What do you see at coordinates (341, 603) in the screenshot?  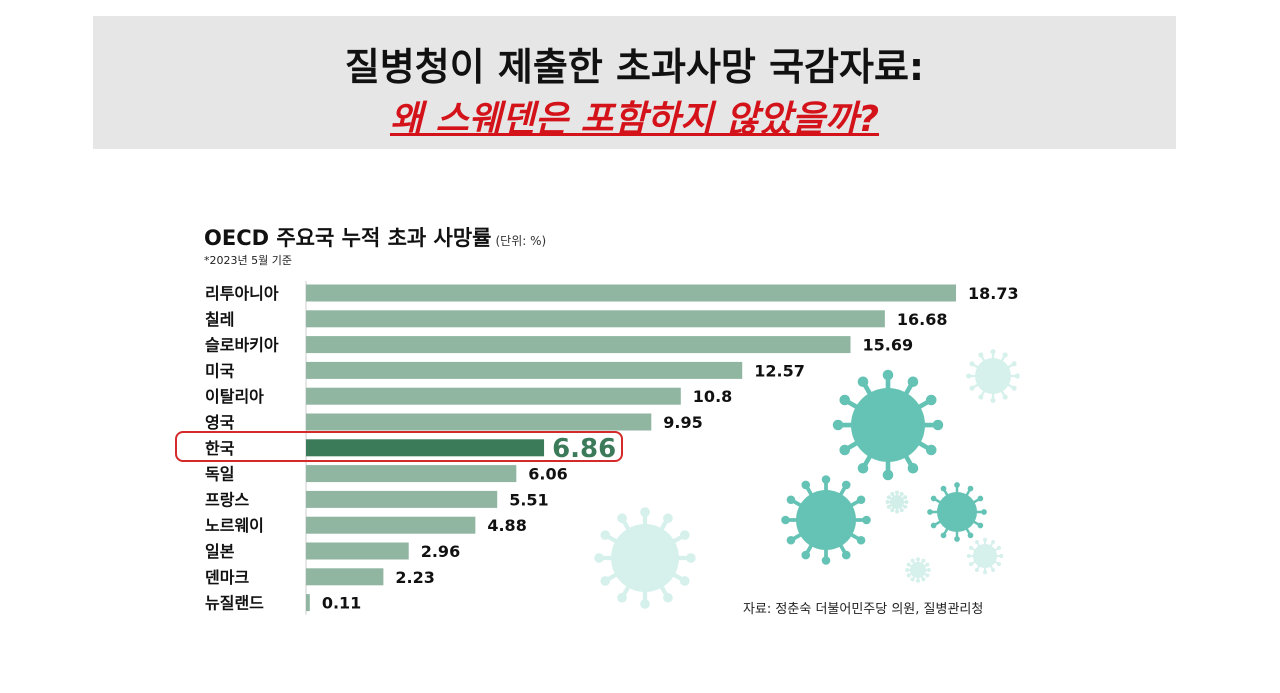 I see `value-label: 0.11` at bounding box center [341, 603].